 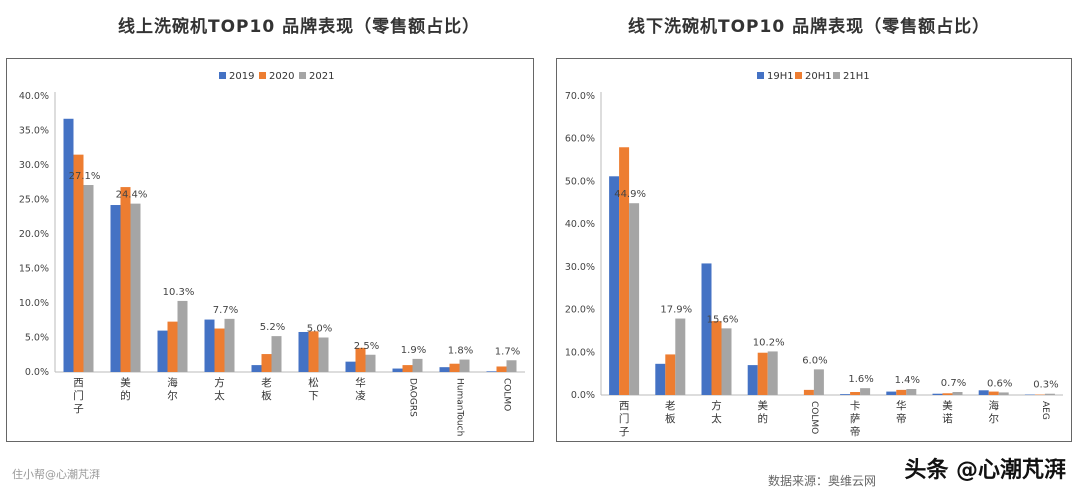 I want to click on x-tick-label: 美诺, so click(x=947, y=412).